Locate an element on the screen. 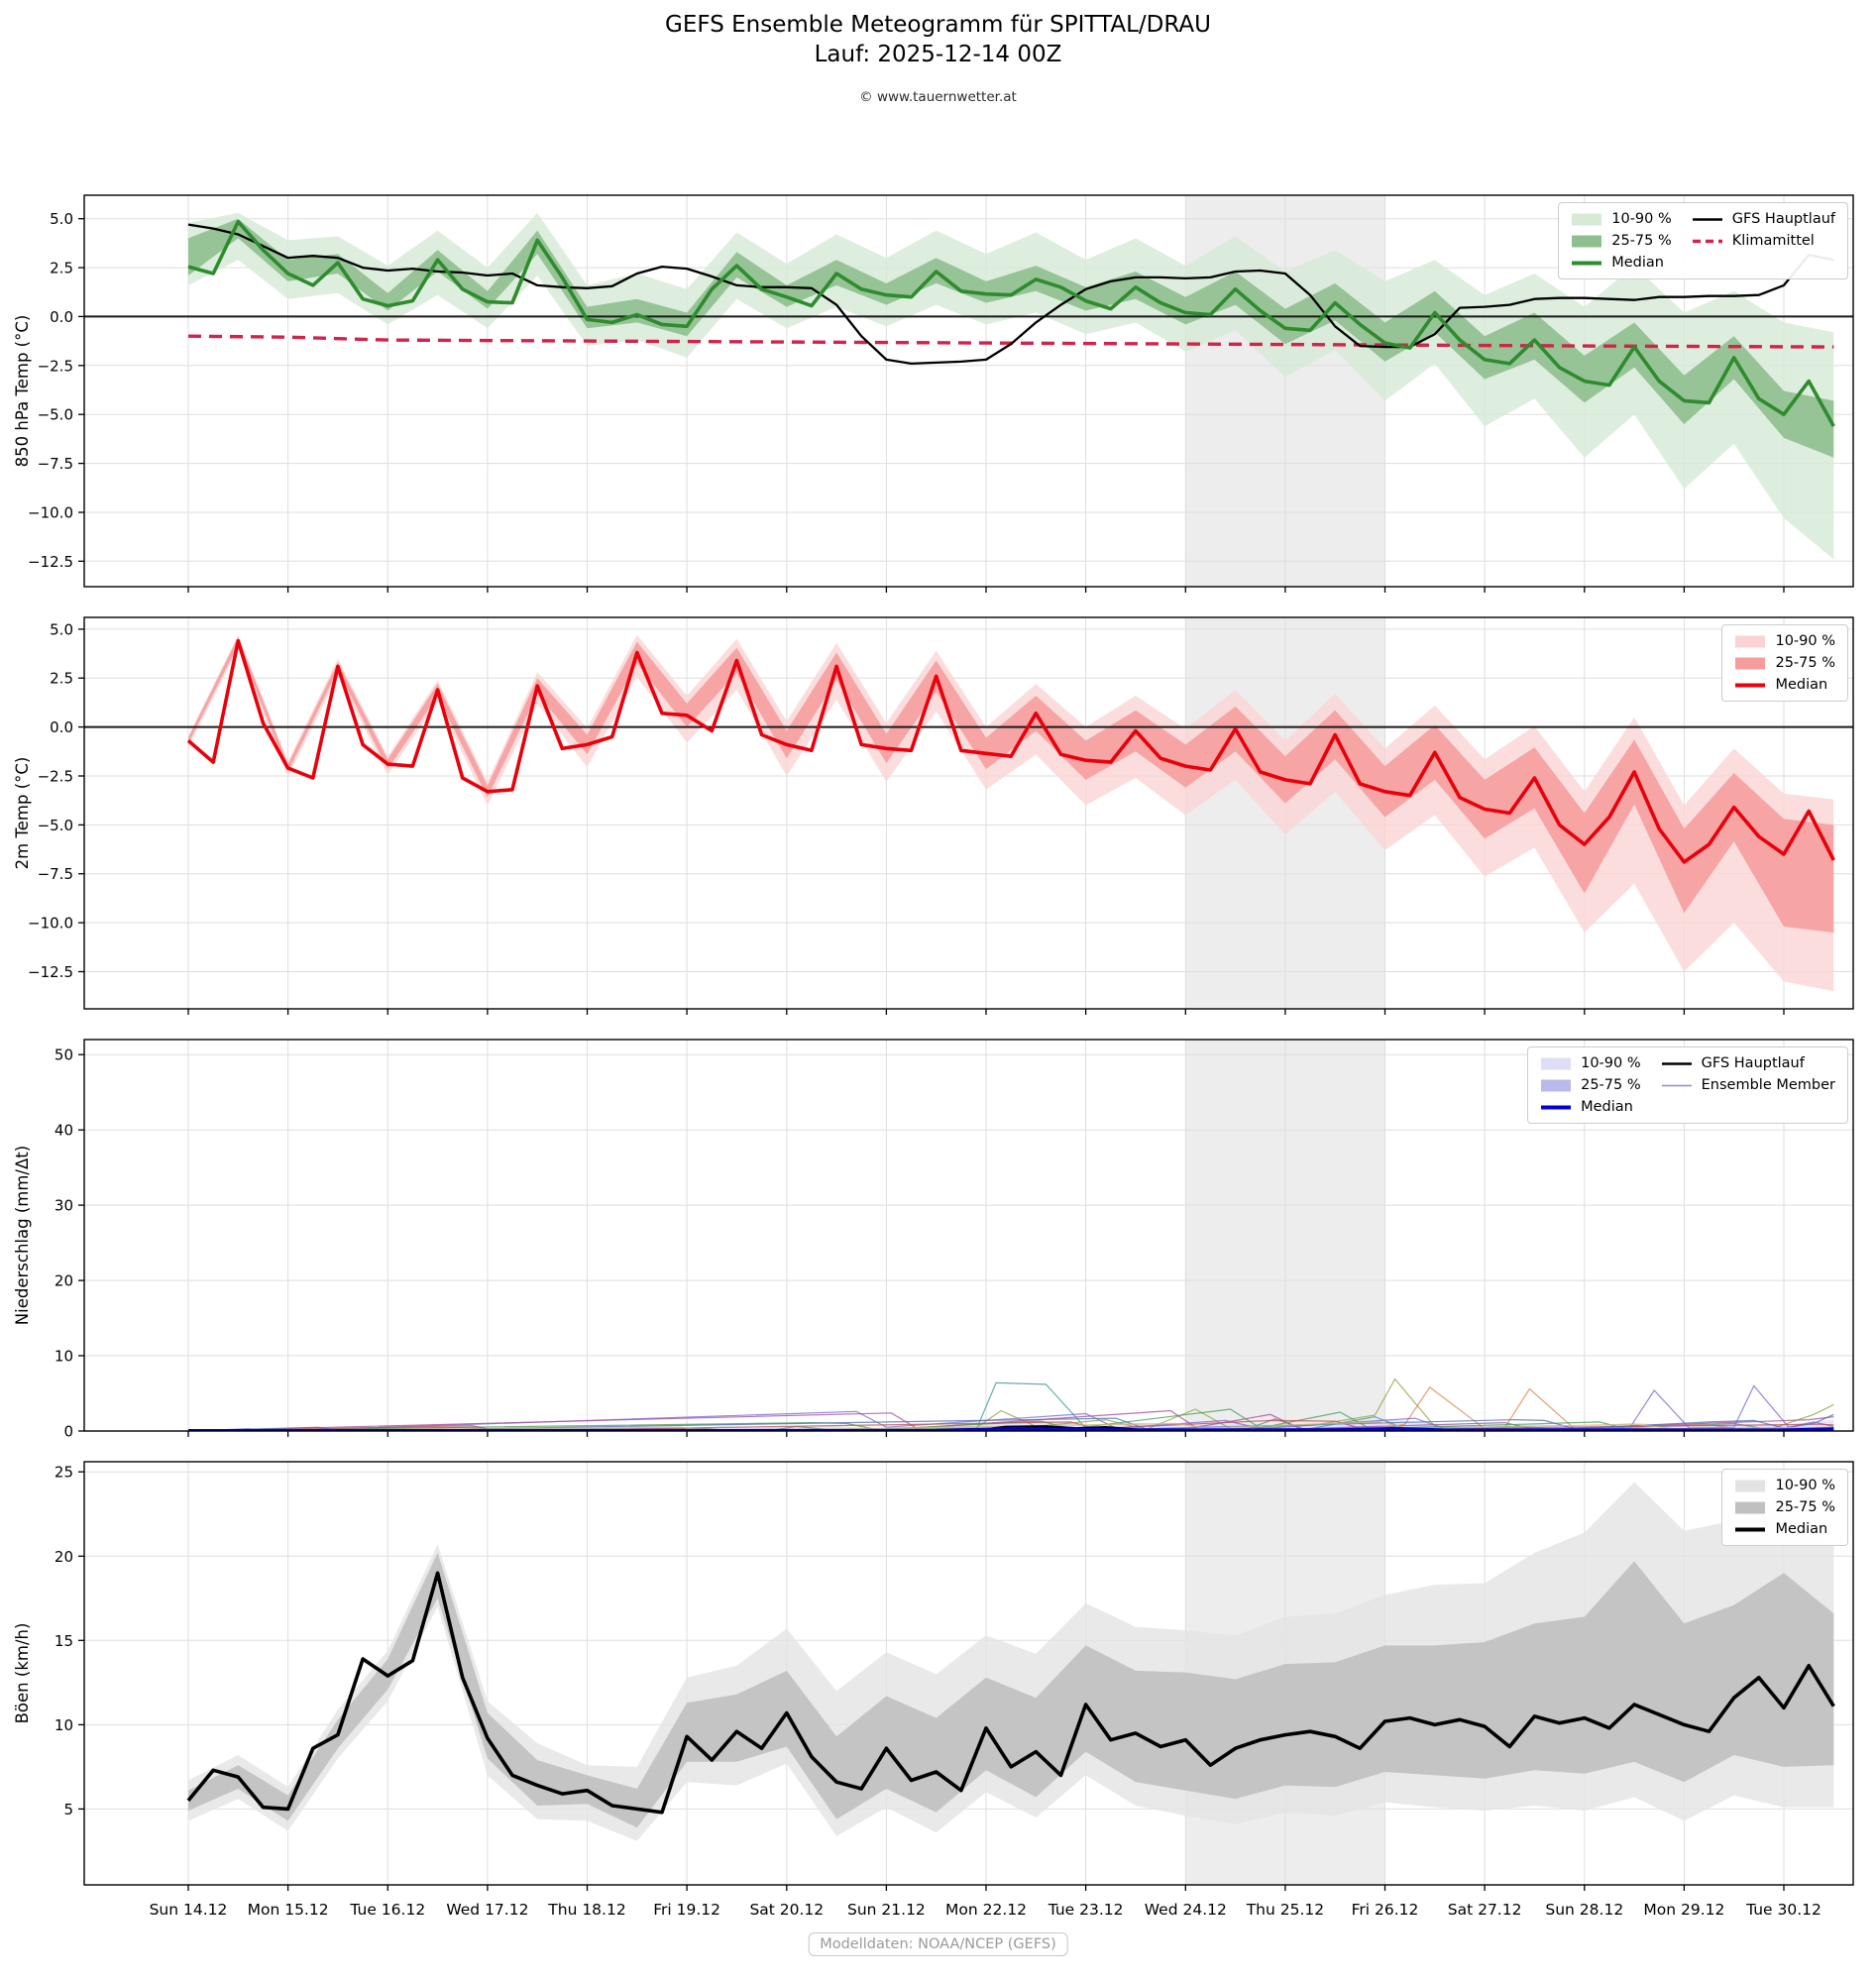  y-tick-label: −10.0 is located at coordinates (50, 513).